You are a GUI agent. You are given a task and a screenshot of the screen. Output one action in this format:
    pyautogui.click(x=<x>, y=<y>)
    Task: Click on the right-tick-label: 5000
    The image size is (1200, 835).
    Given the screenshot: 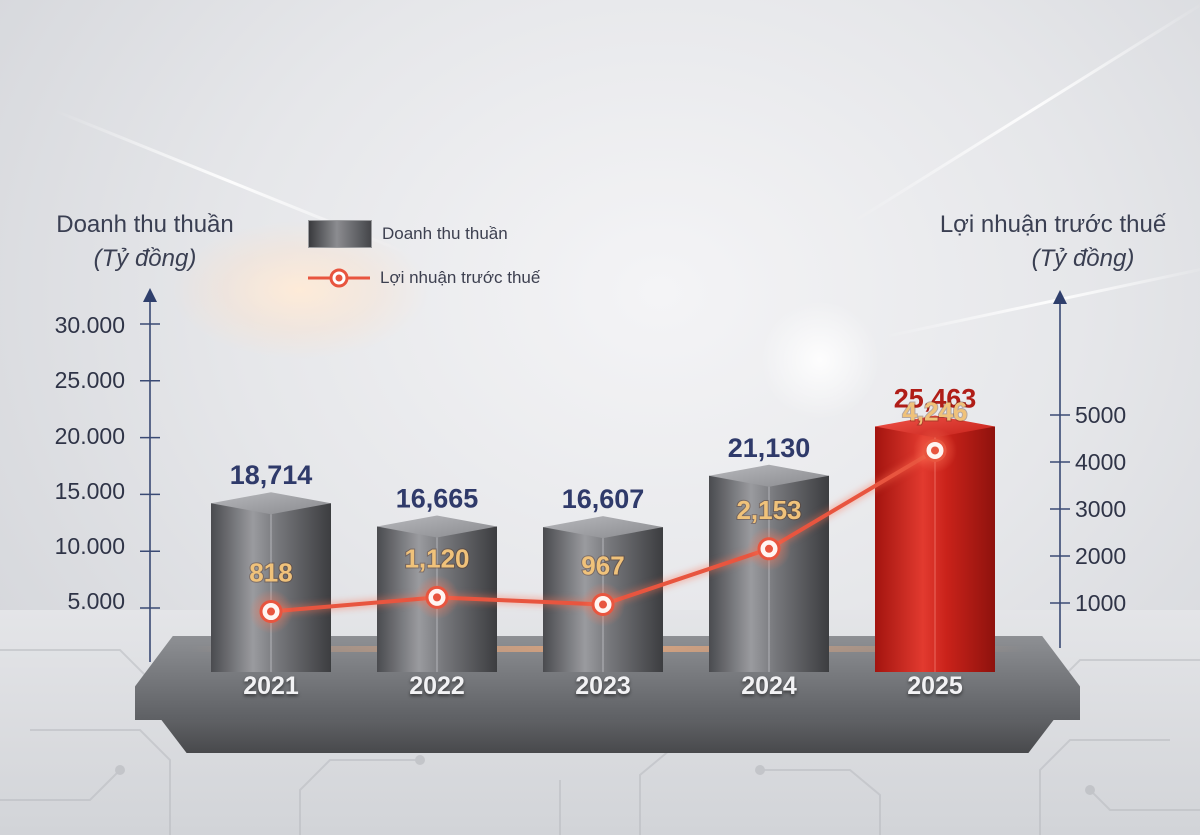 What is the action you would take?
    pyautogui.click(x=1101, y=415)
    